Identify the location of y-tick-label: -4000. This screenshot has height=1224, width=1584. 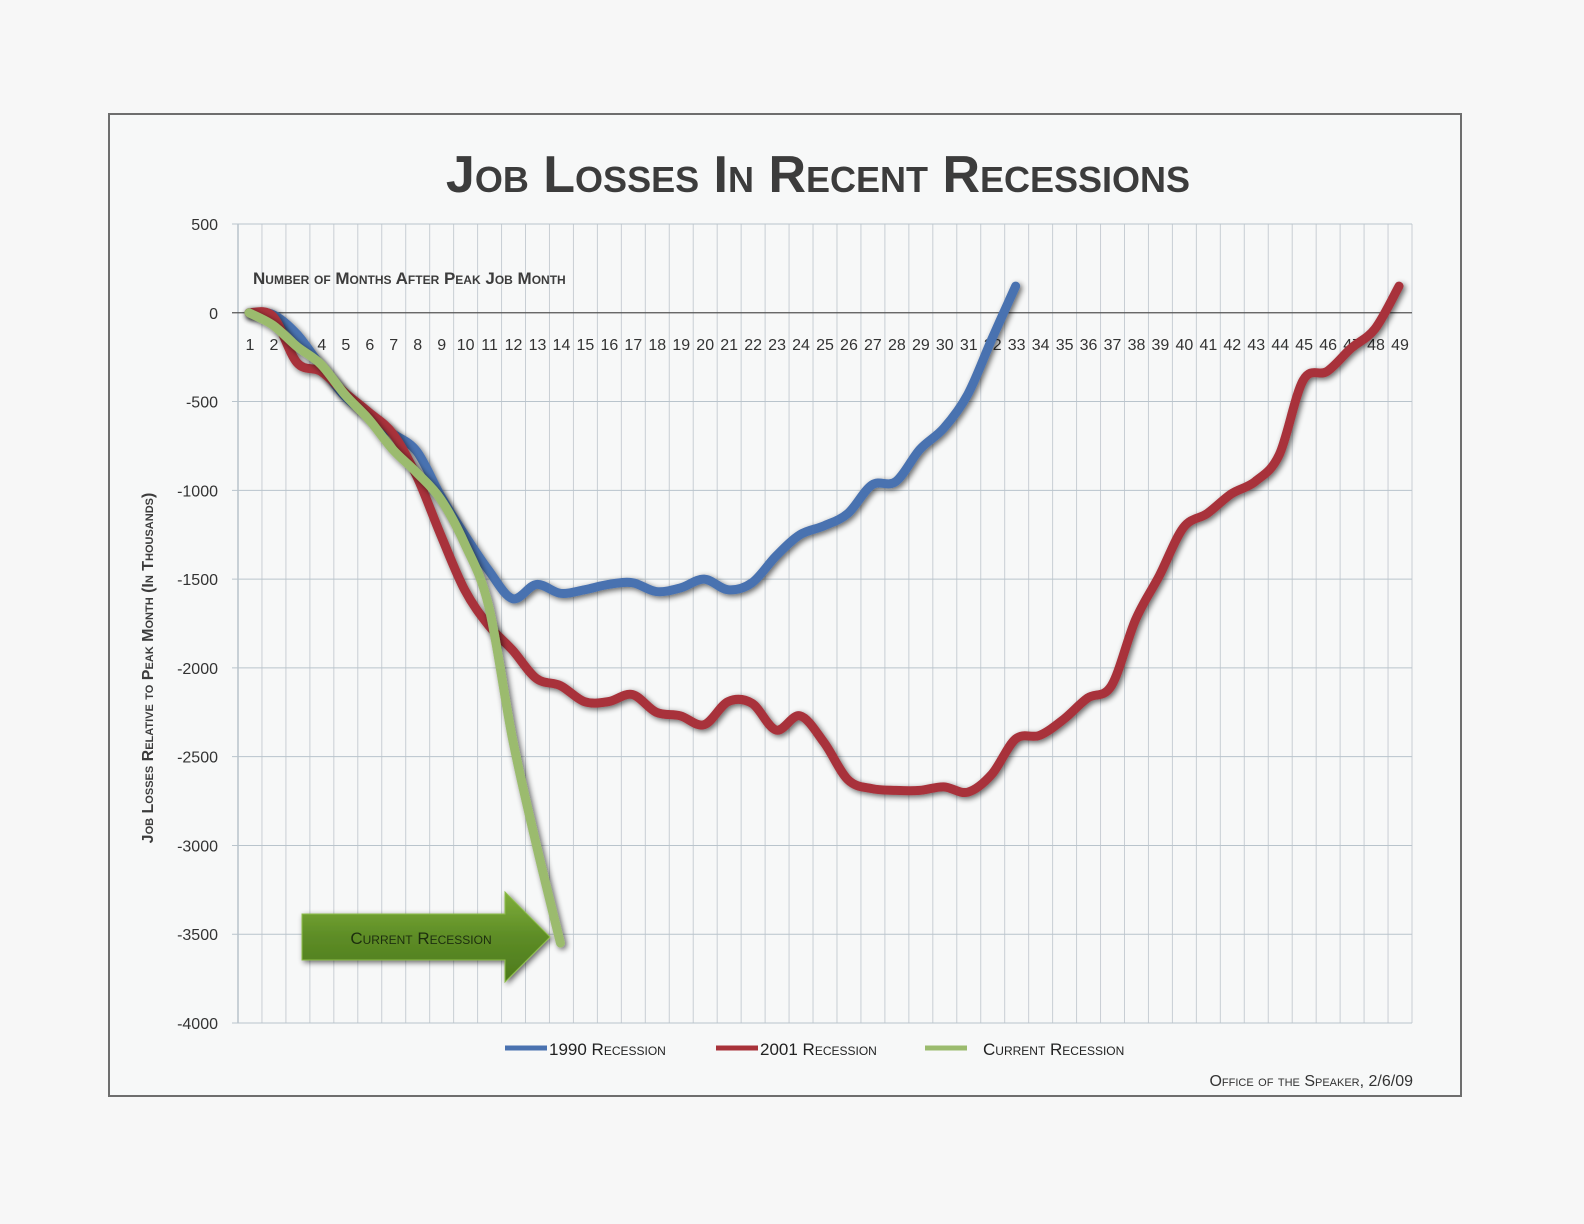
(197, 1024).